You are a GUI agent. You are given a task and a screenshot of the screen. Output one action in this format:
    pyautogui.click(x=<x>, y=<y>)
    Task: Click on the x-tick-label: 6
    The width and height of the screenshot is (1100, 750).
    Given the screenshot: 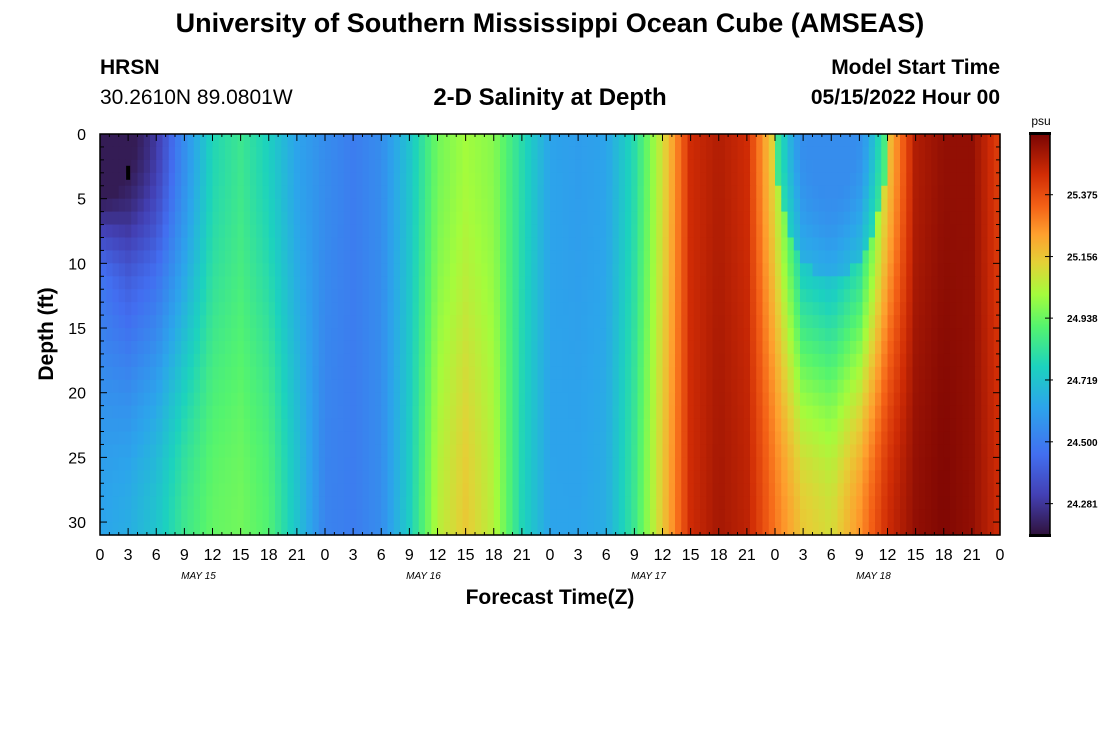 What is the action you would take?
    pyautogui.click(x=831, y=555)
    